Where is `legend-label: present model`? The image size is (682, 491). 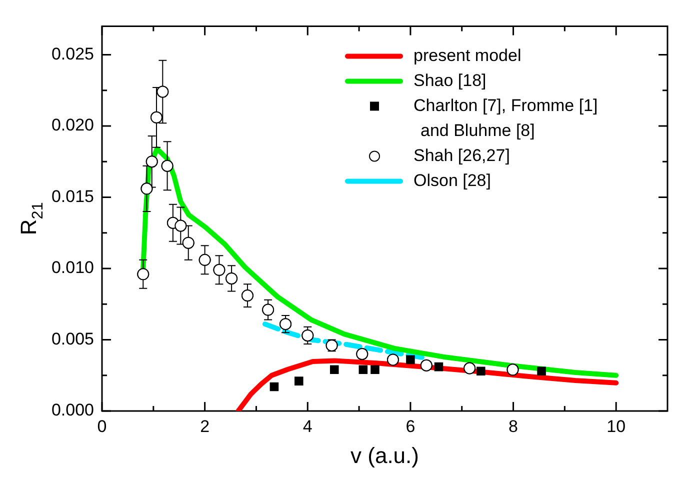 legend-label: present model is located at coordinates (468, 55).